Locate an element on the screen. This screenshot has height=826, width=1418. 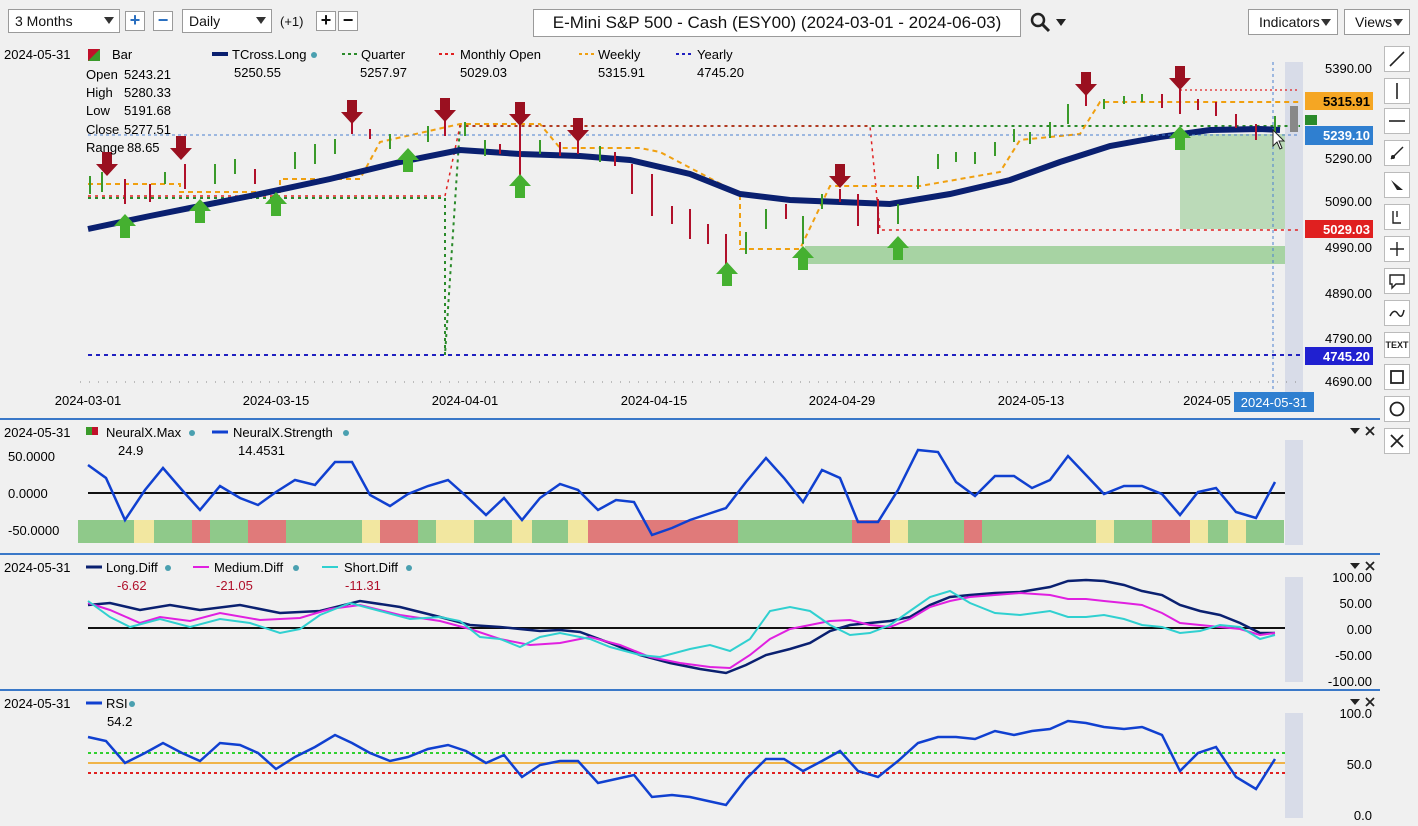
support-zone is located at coordinates (1241, 181).